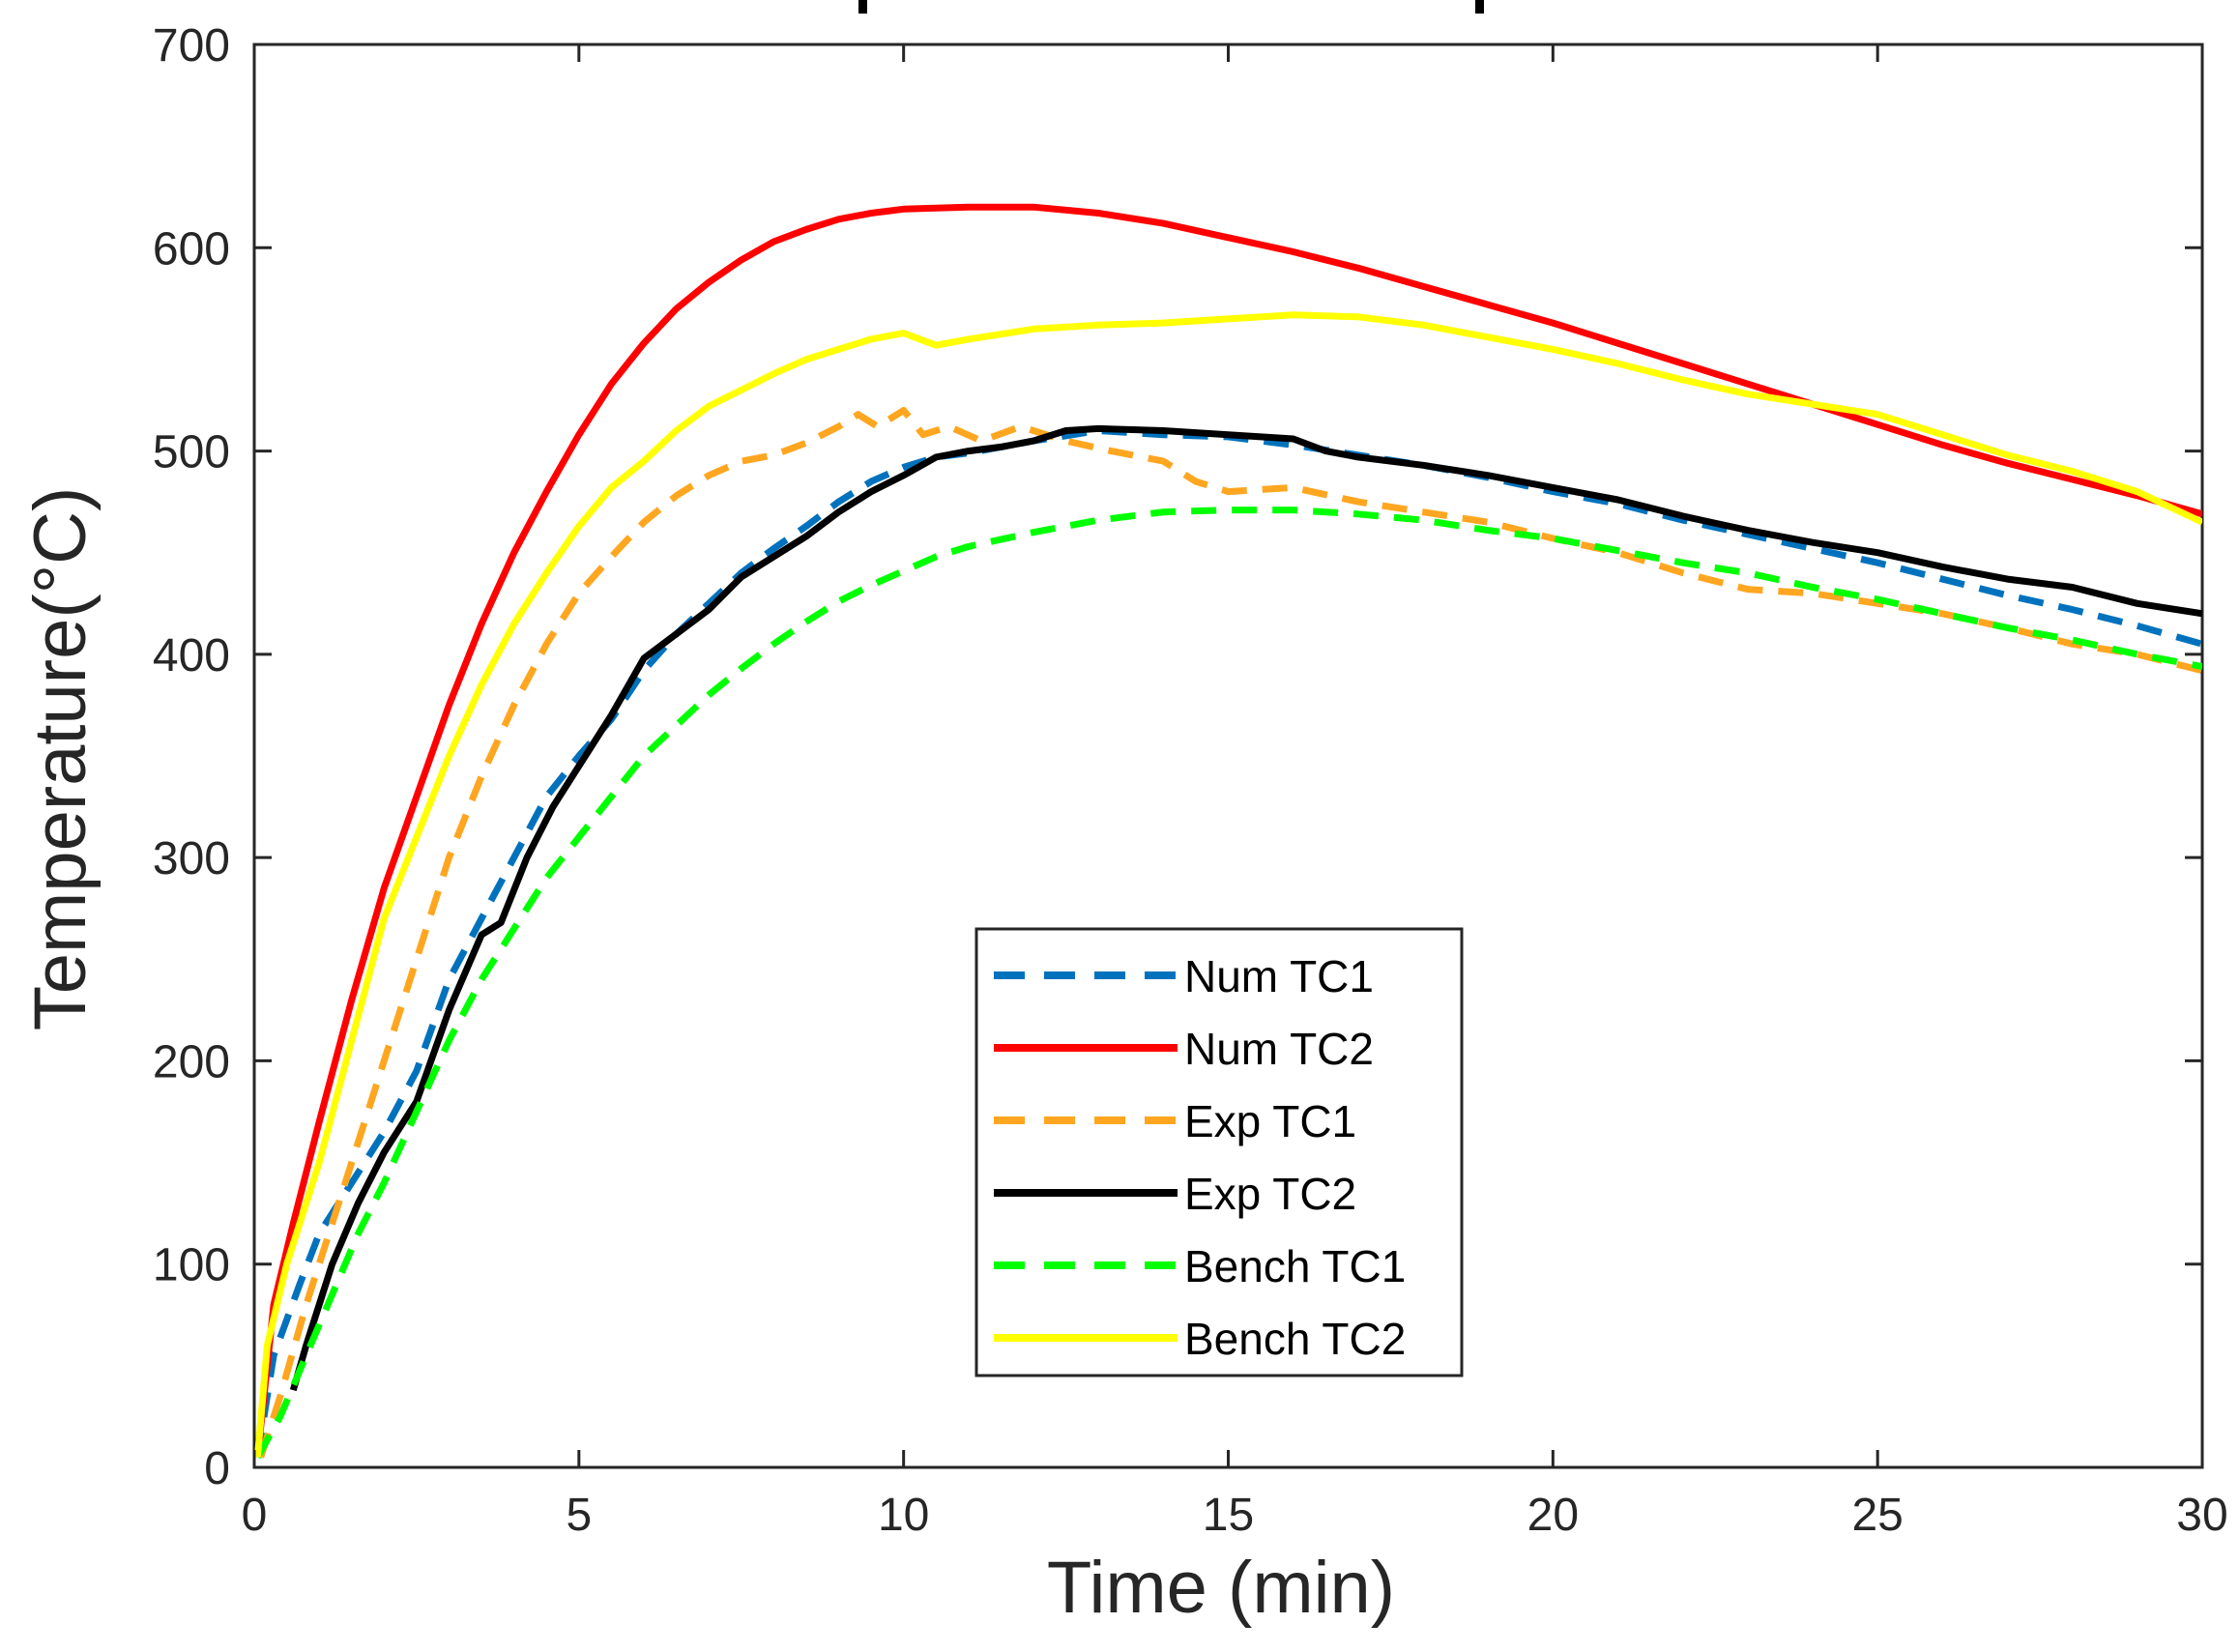 The image size is (2239, 1652). Describe the element at coordinates (862, 7) in the screenshot. I see `title-fragment-left` at that location.